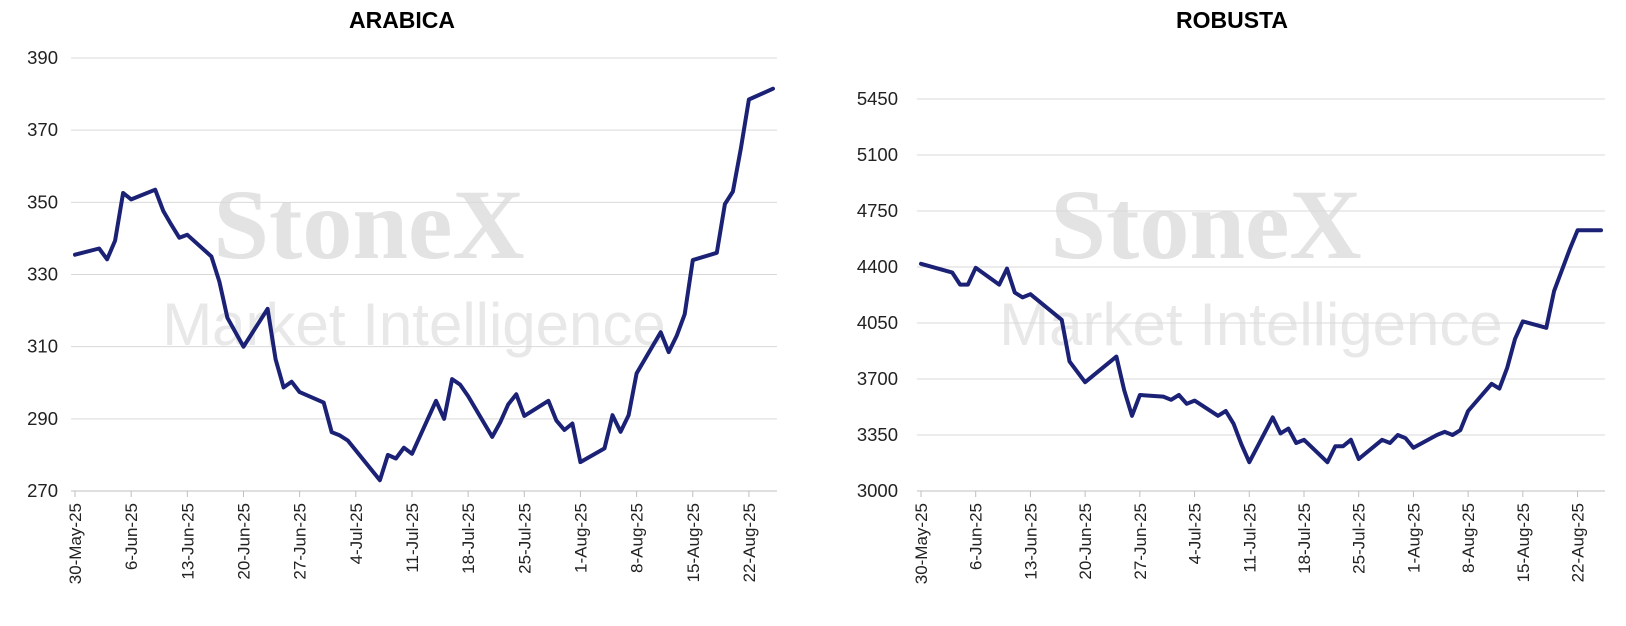 The height and width of the screenshot is (626, 1626). I want to click on y-tick-label: 3700, so click(877, 378).